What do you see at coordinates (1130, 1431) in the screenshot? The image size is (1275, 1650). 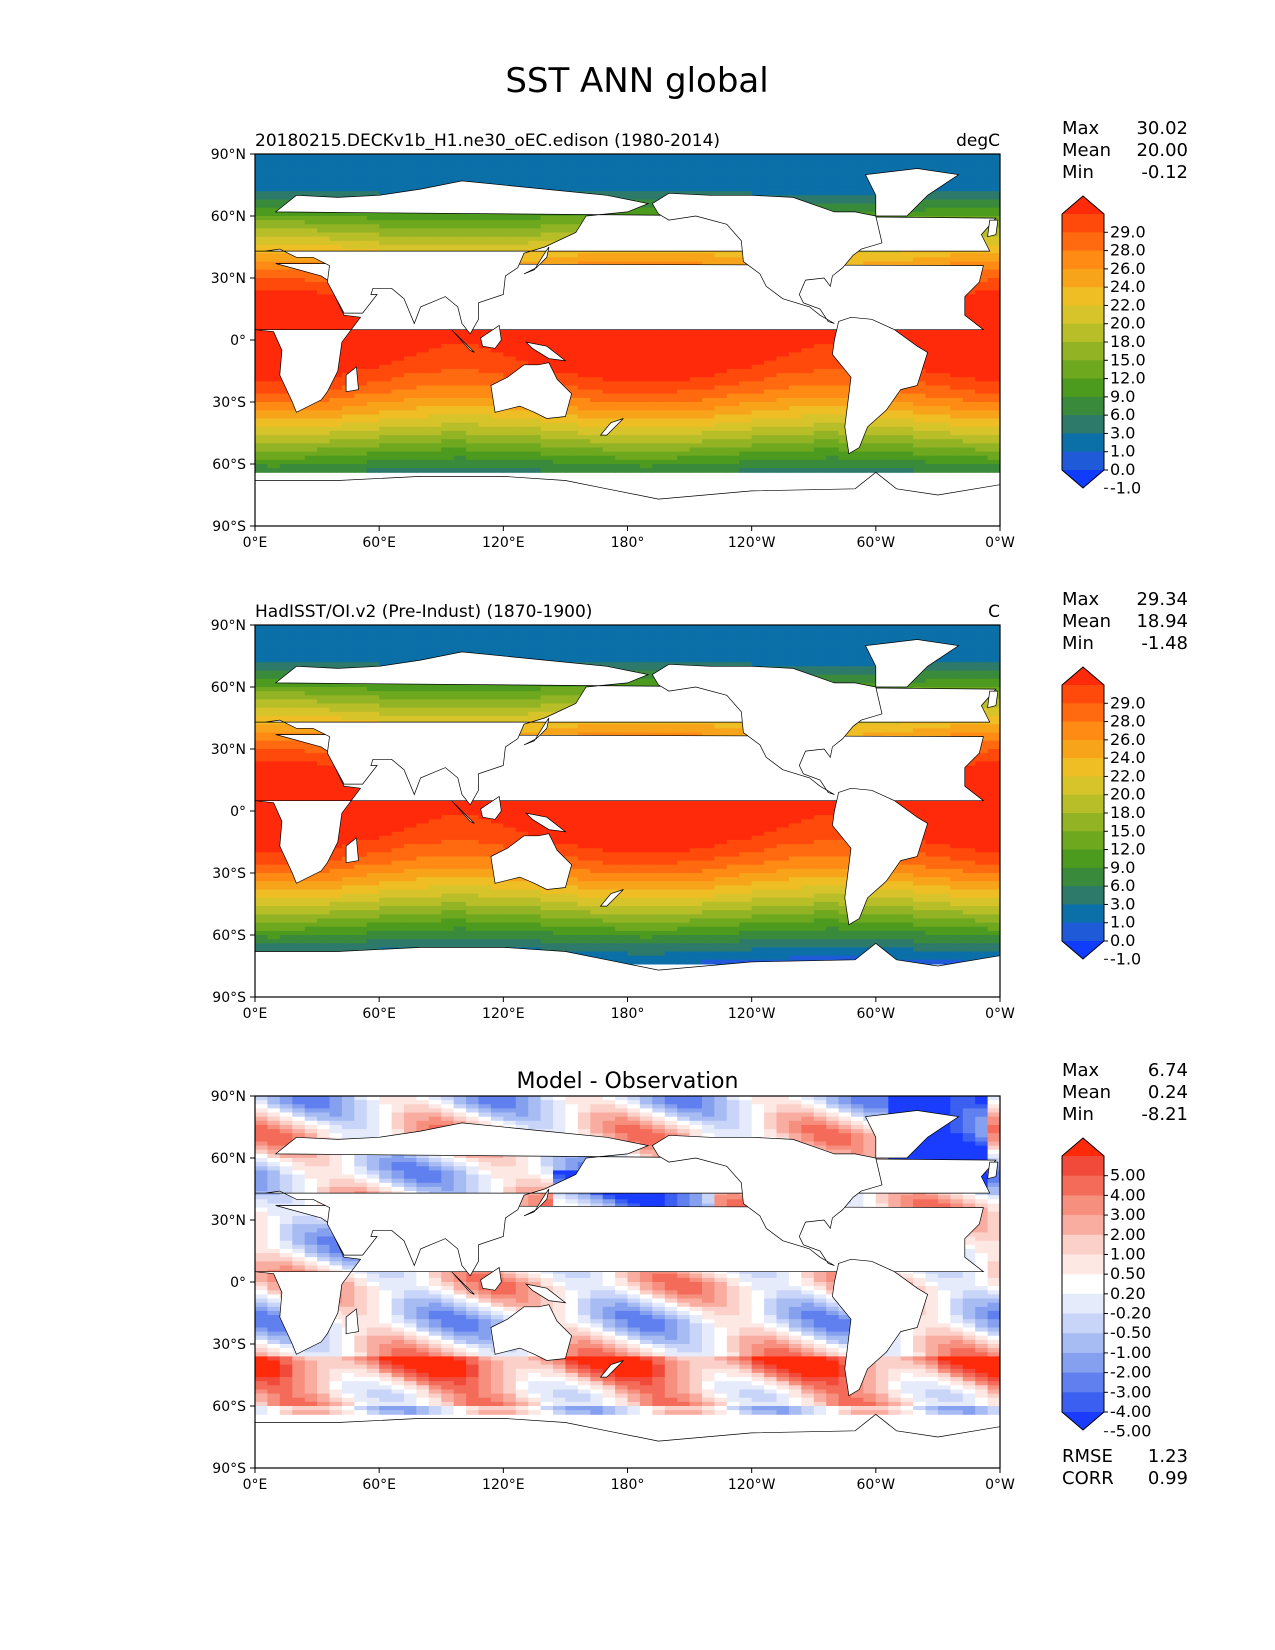 I see `colorbar-label: -5.00` at bounding box center [1130, 1431].